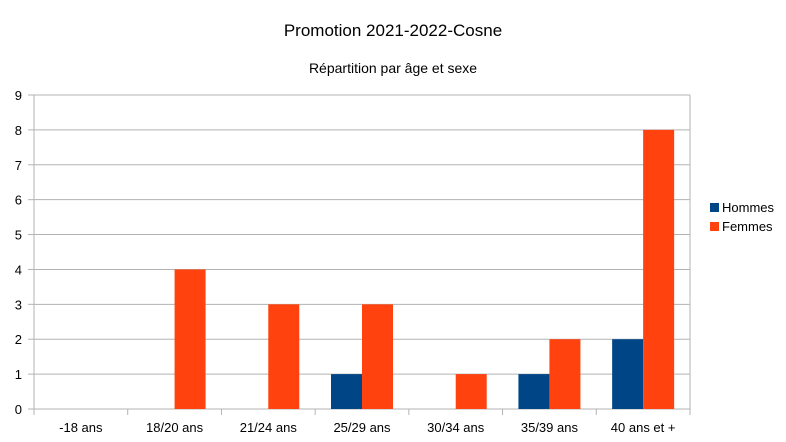  I want to click on chart-title: Promotion 2021-2022-Cosne, so click(393, 30).